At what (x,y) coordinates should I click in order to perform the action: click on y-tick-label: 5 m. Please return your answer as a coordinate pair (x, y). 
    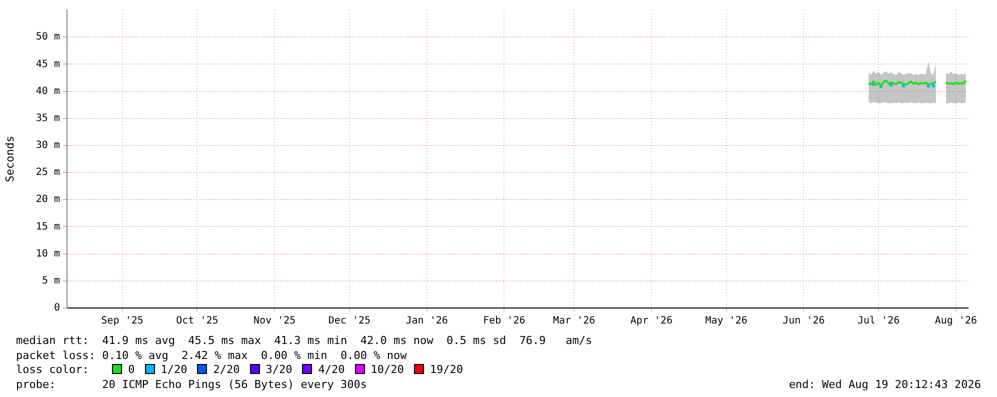
    Looking at the image, I should click on (51, 281).